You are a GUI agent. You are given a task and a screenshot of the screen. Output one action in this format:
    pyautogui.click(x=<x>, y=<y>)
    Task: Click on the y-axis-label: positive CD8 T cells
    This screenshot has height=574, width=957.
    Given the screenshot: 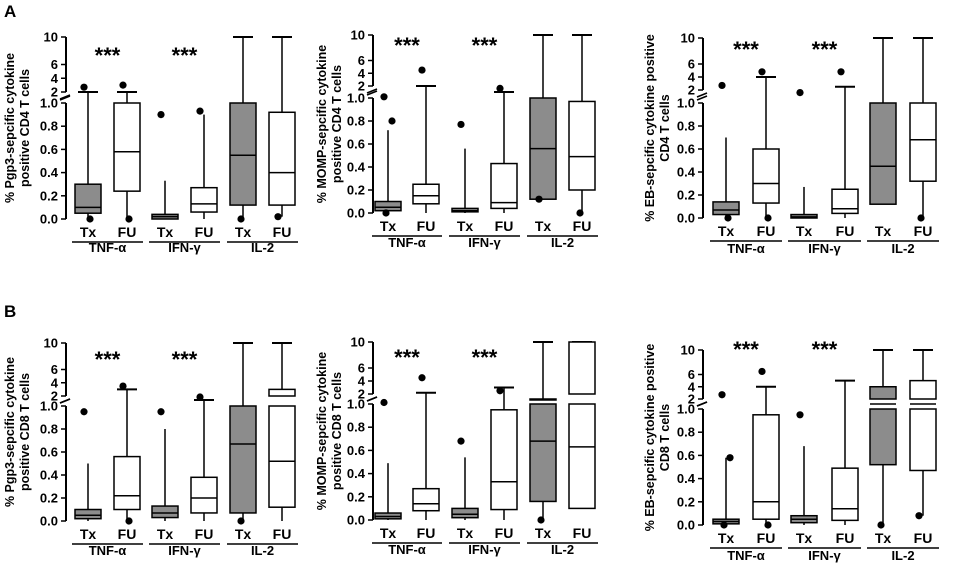 What is the action you would take?
    pyautogui.click(x=337, y=431)
    